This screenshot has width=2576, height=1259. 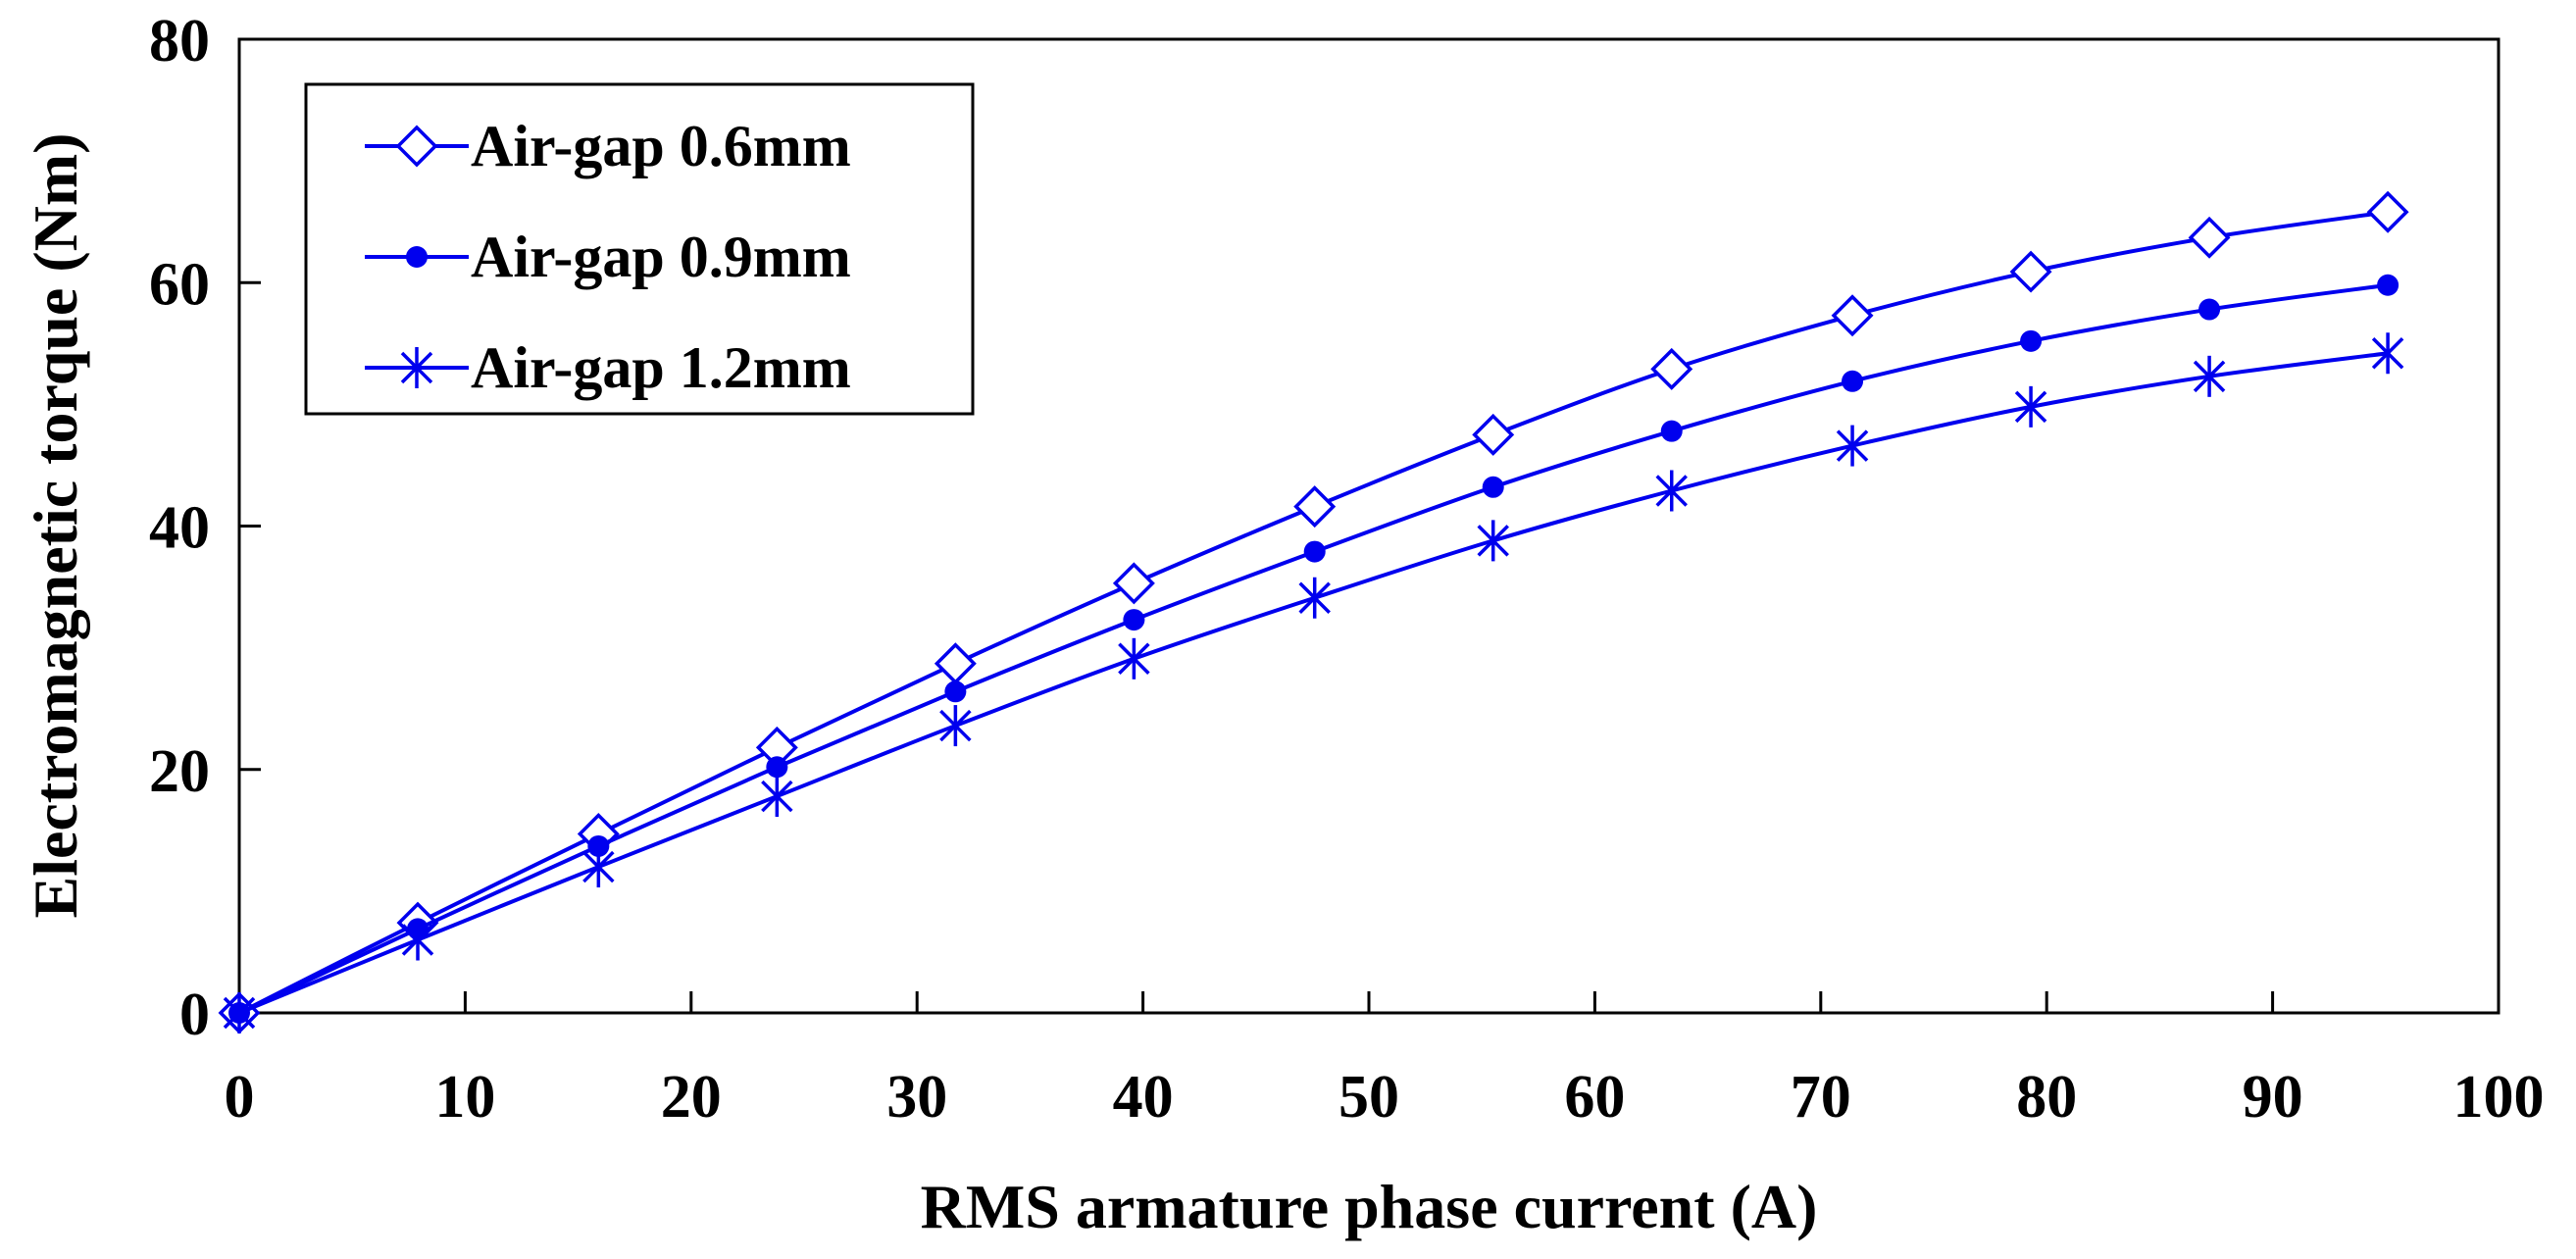 I want to click on legend-entry: Air-gap 0.6mm, so click(x=608, y=146).